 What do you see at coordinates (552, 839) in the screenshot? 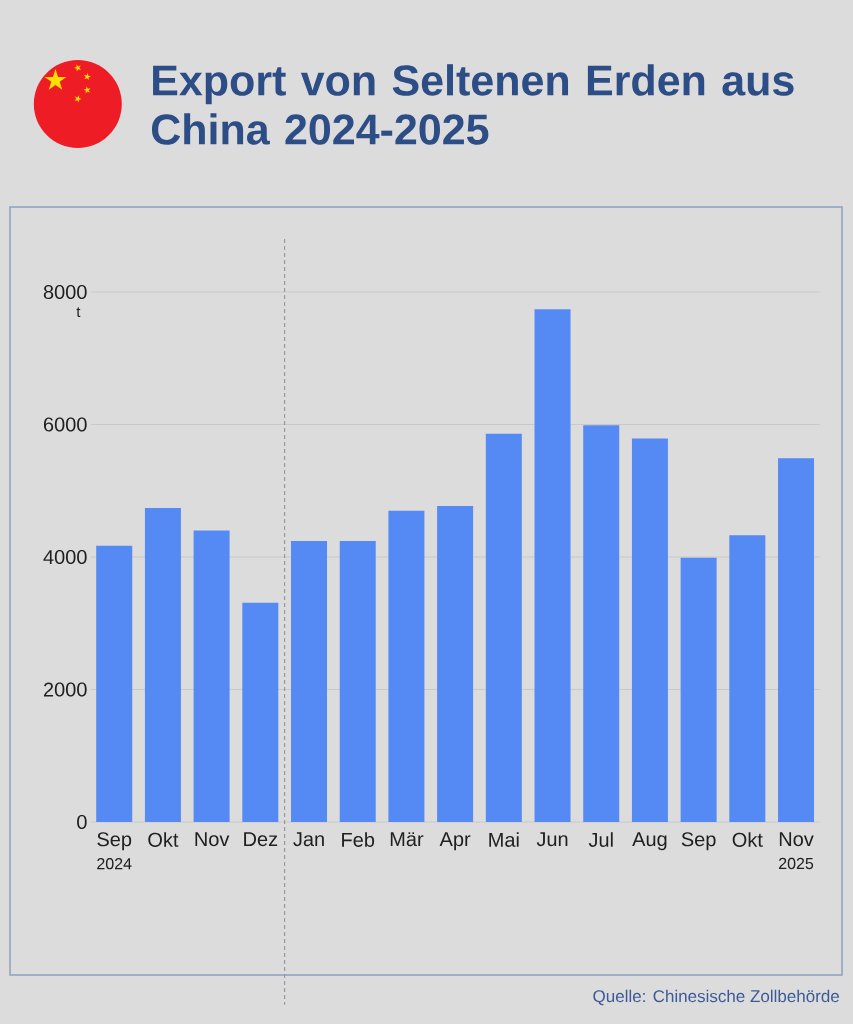
I see `x-tick-label: Jun` at bounding box center [552, 839].